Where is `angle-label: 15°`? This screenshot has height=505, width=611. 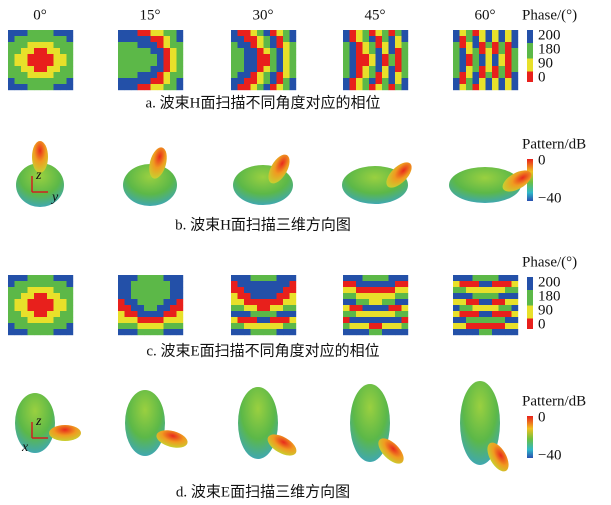 angle-label: 15° is located at coordinates (150, 15).